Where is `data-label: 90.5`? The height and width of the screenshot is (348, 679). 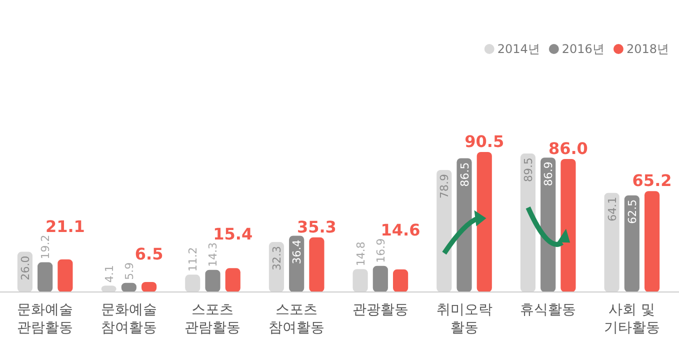 data-label: 90.5 is located at coordinates (484, 141).